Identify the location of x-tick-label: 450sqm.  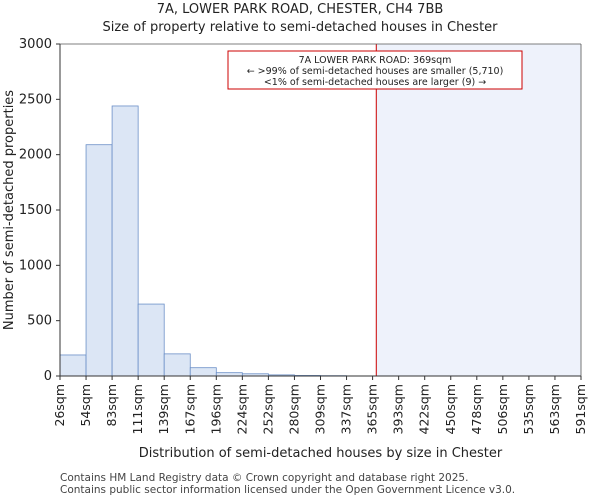
(450, 409).